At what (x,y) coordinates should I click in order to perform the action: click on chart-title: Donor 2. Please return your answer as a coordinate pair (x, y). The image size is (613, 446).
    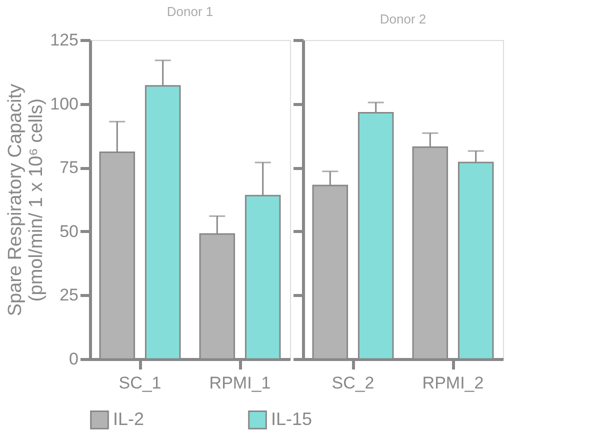
    Looking at the image, I should click on (403, 19).